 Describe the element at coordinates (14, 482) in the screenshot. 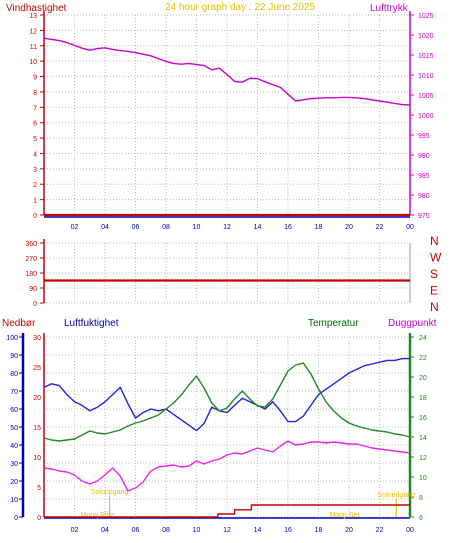

I see `humidity-tick-label: 20` at that location.